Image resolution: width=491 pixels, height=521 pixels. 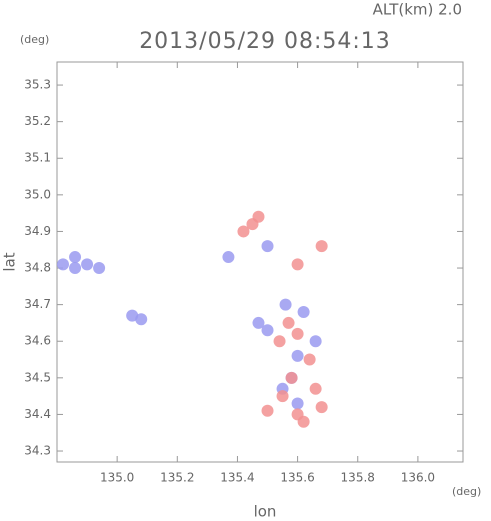 I want to click on y-tick-label: 35.0, so click(x=37, y=194).